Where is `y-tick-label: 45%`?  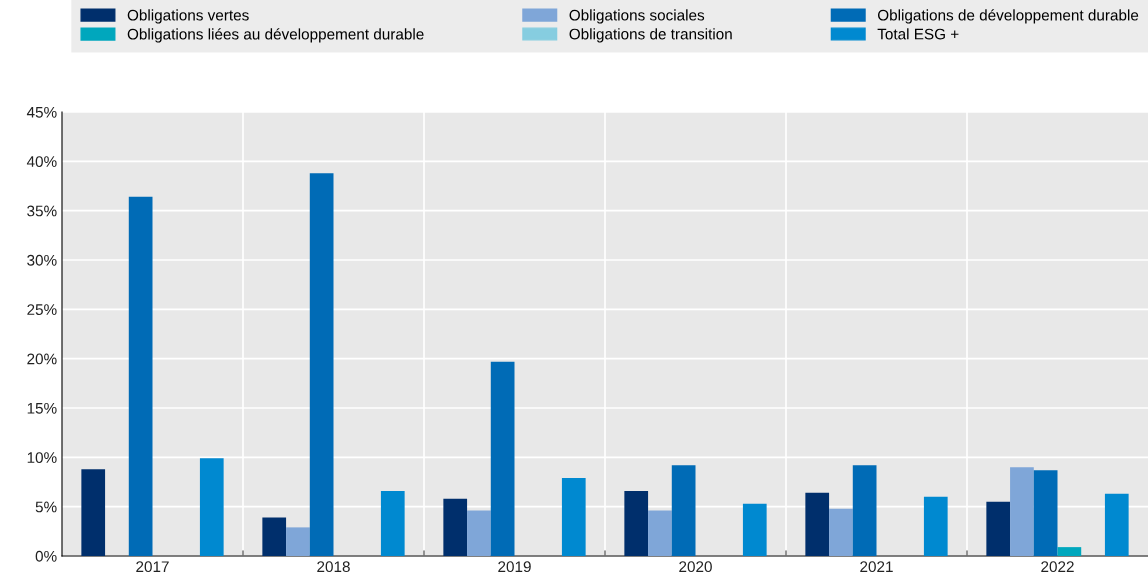
y-tick-label: 45% is located at coordinates (41, 112).